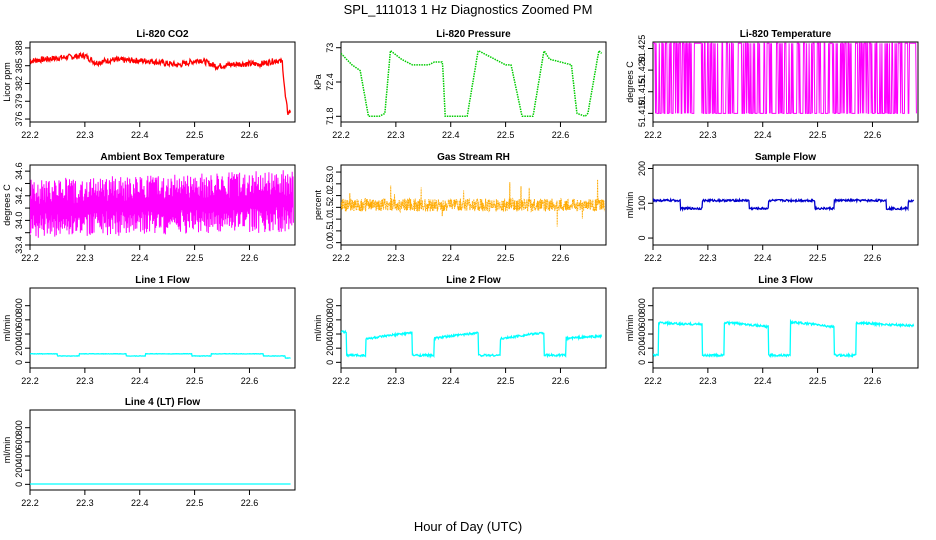  Describe the element at coordinates (642, 49) in the screenshot. I see `y-tick-label: 51.425` at that location.